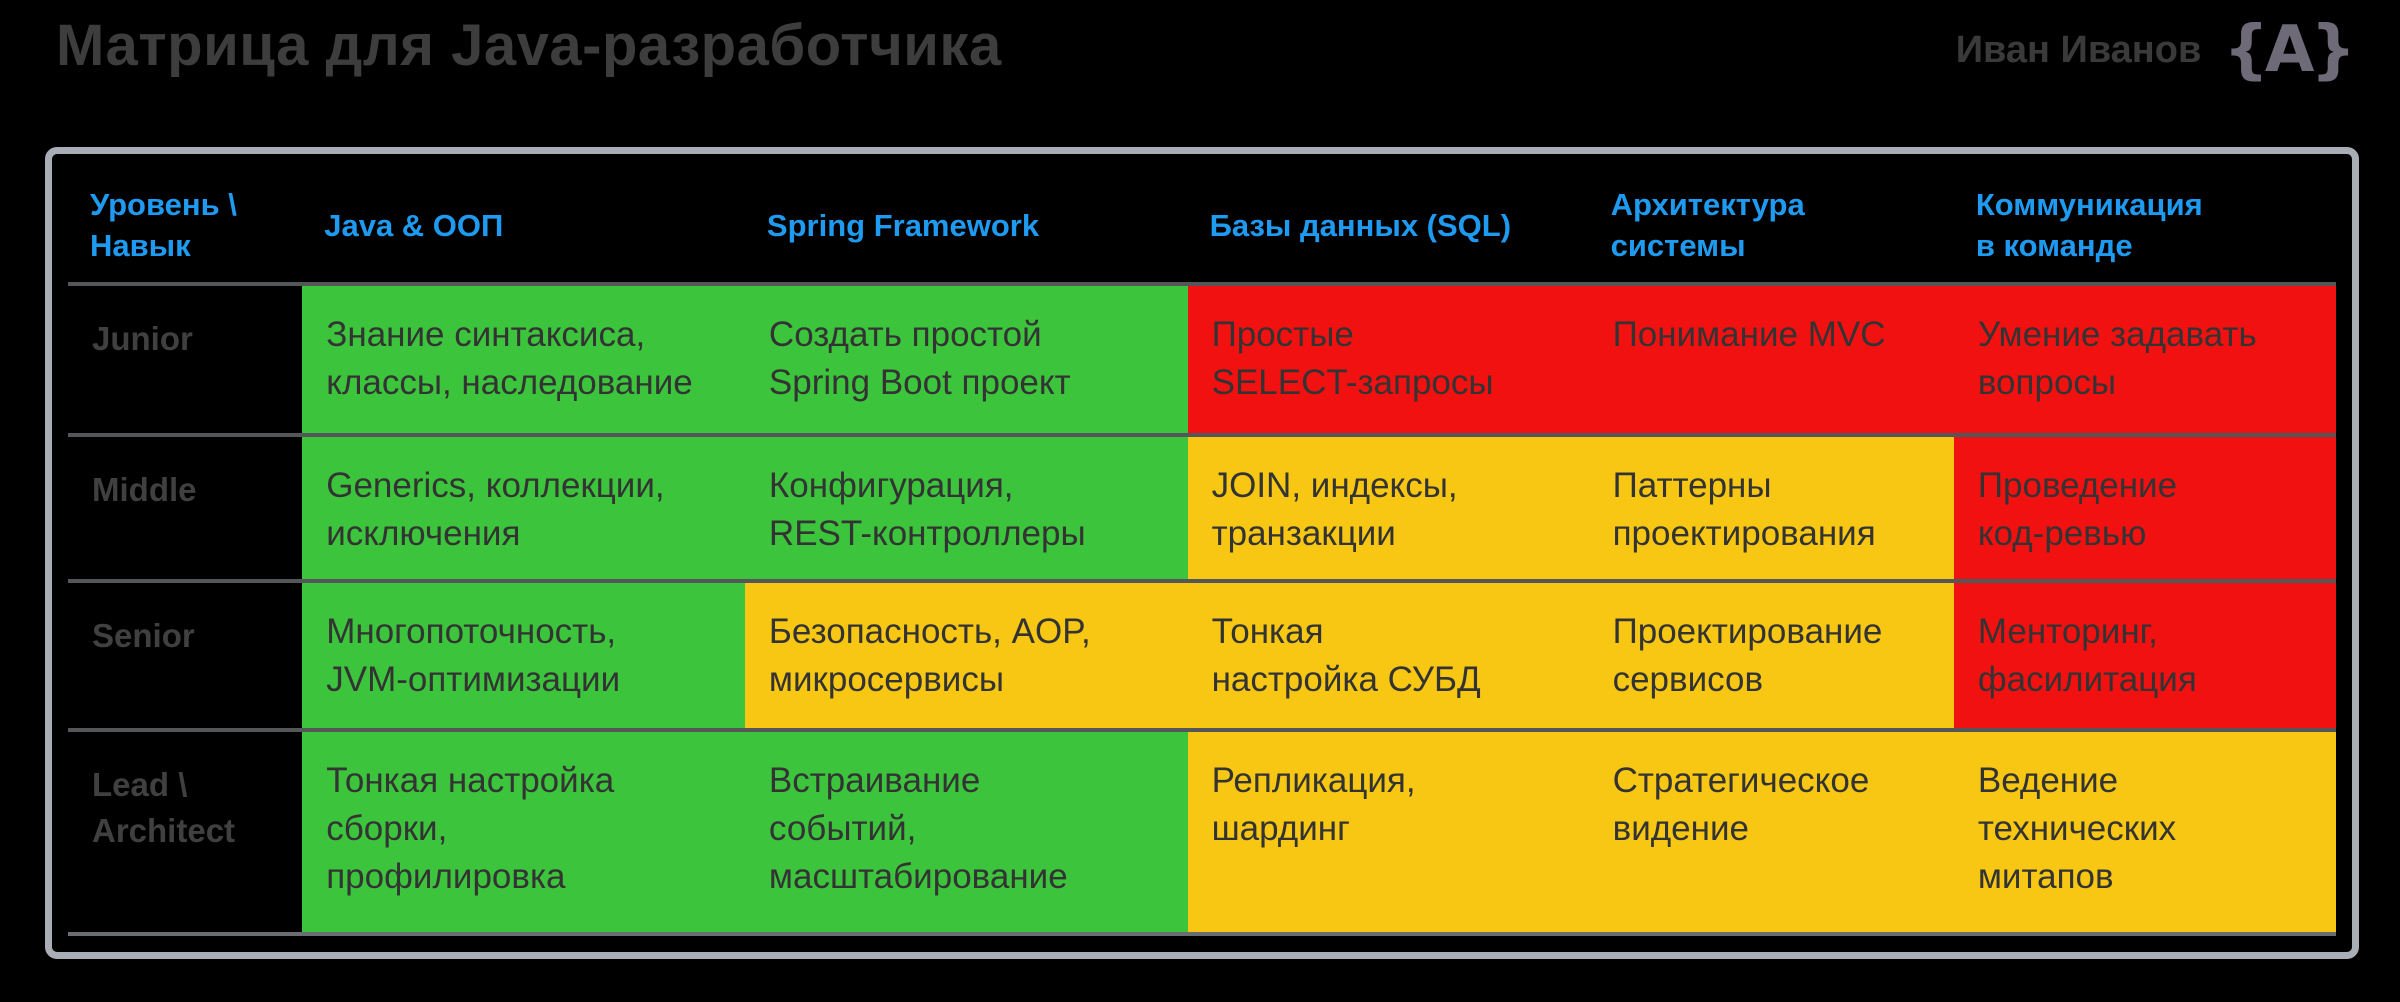 This screenshot has width=2400, height=1002. Describe the element at coordinates (185, 508) in the screenshot. I see `row-label-middle: Middle` at that location.